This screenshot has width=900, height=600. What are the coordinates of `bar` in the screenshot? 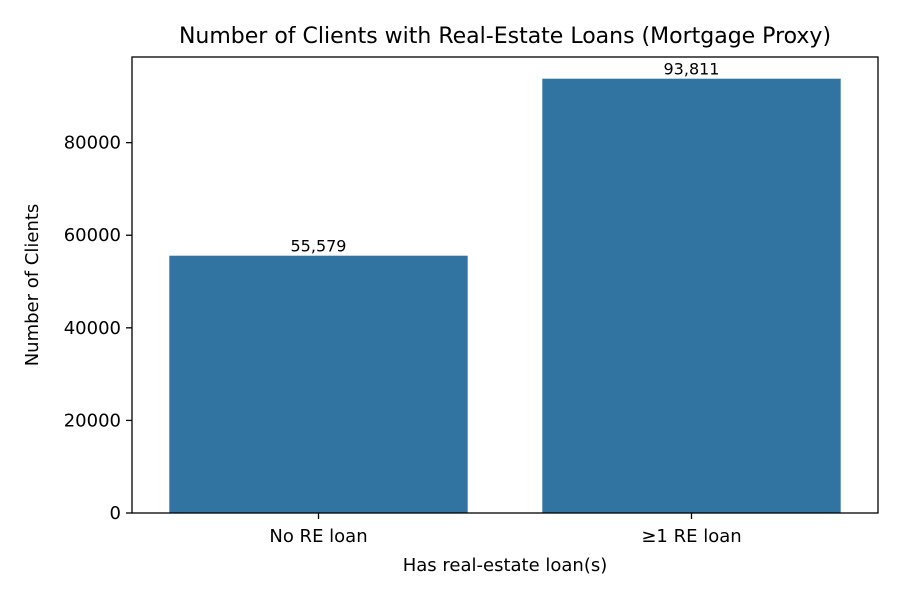 It's located at (318, 384).